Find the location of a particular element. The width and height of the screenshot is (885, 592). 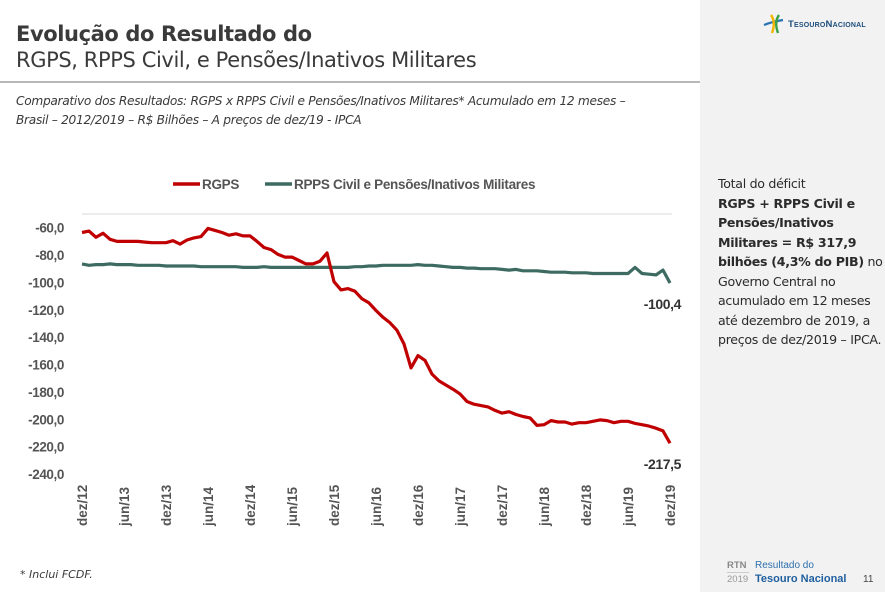

x-tick-label: dez/18 is located at coordinates (586, 505).